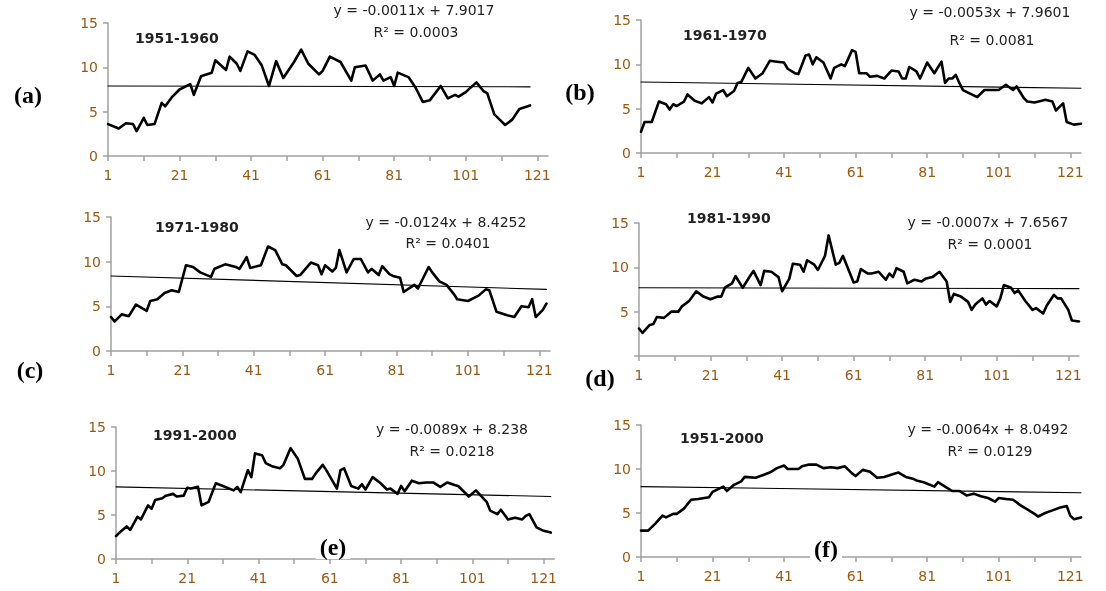 The width and height of the screenshot is (1106, 591). Describe the element at coordinates (416, 32) in the screenshot. I see `annotation: R² = 0.0003` at that location.